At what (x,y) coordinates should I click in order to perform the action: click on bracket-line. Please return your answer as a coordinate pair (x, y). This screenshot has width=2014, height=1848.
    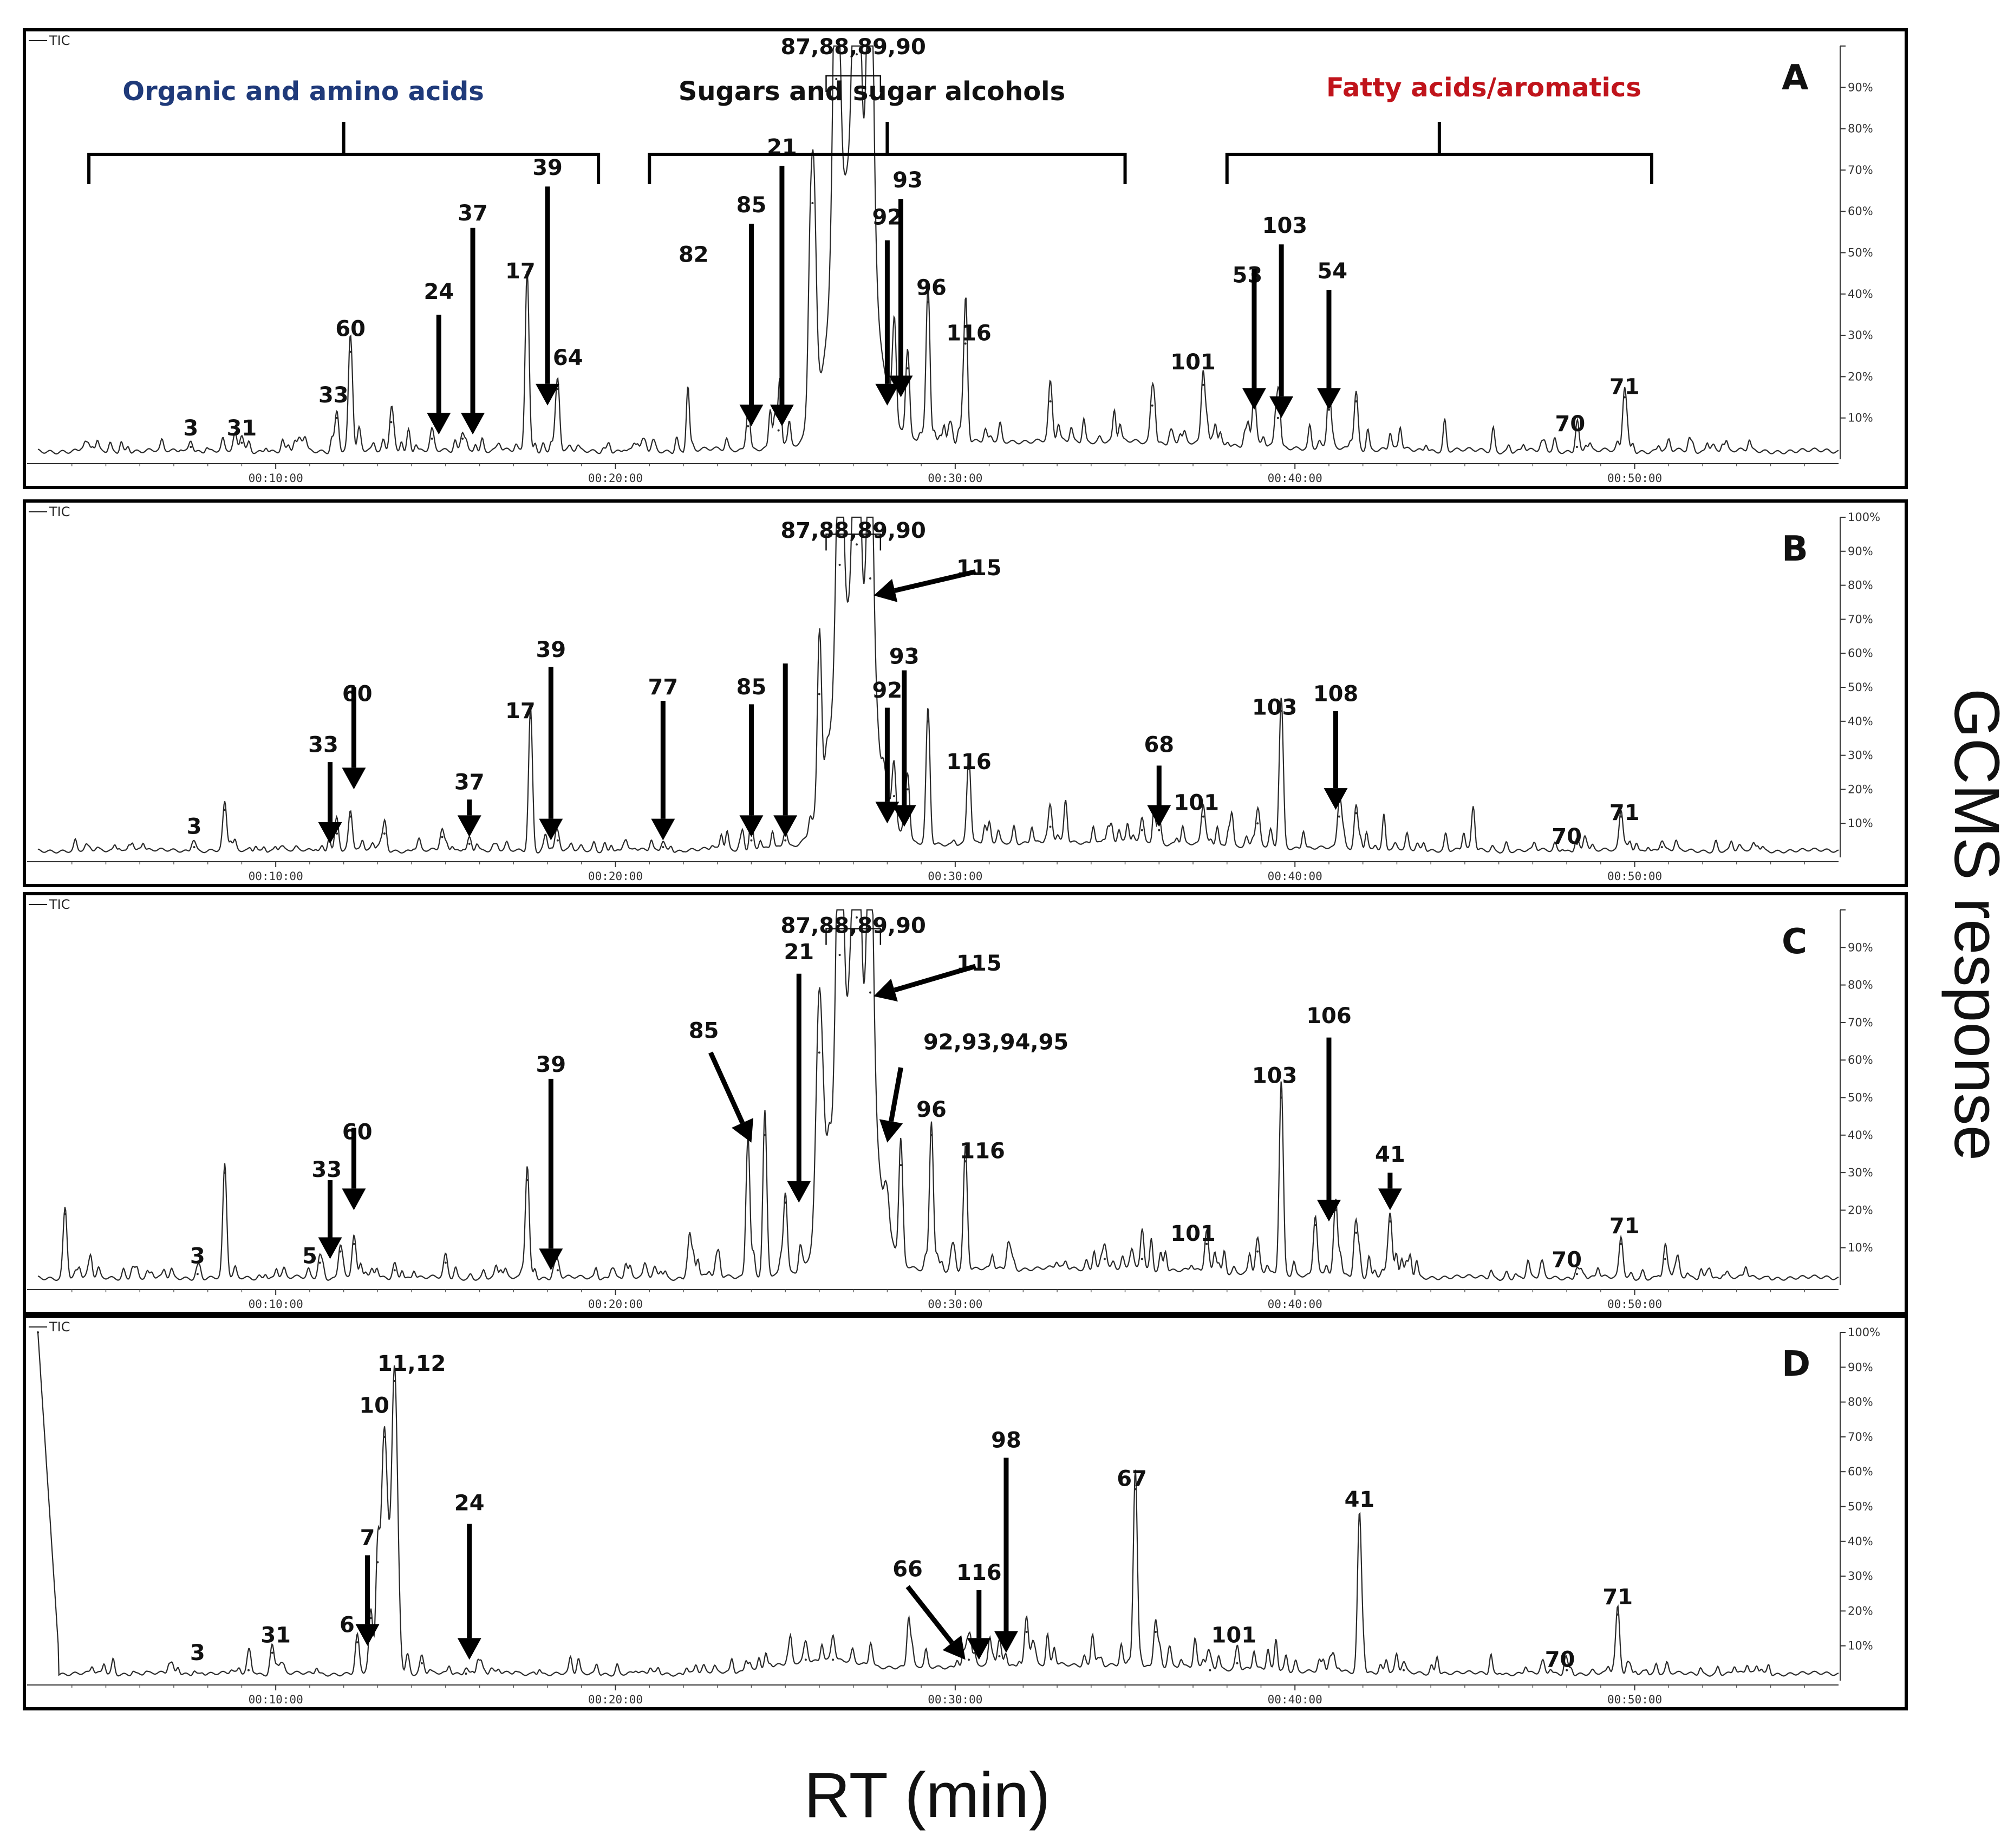
    Looking at the image, I should click on (344, 153).